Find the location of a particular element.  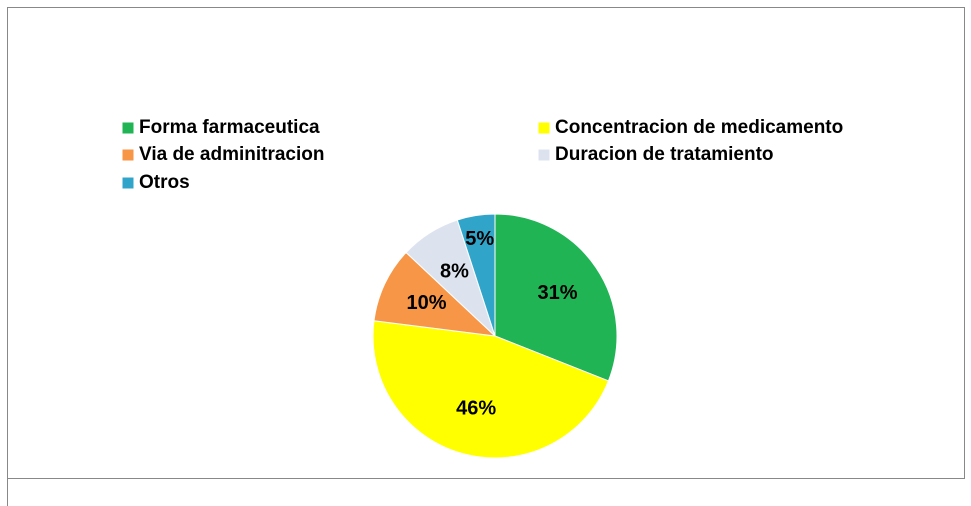

legend-label: Concentracion de medicamento is located at coordinates (699, 127).